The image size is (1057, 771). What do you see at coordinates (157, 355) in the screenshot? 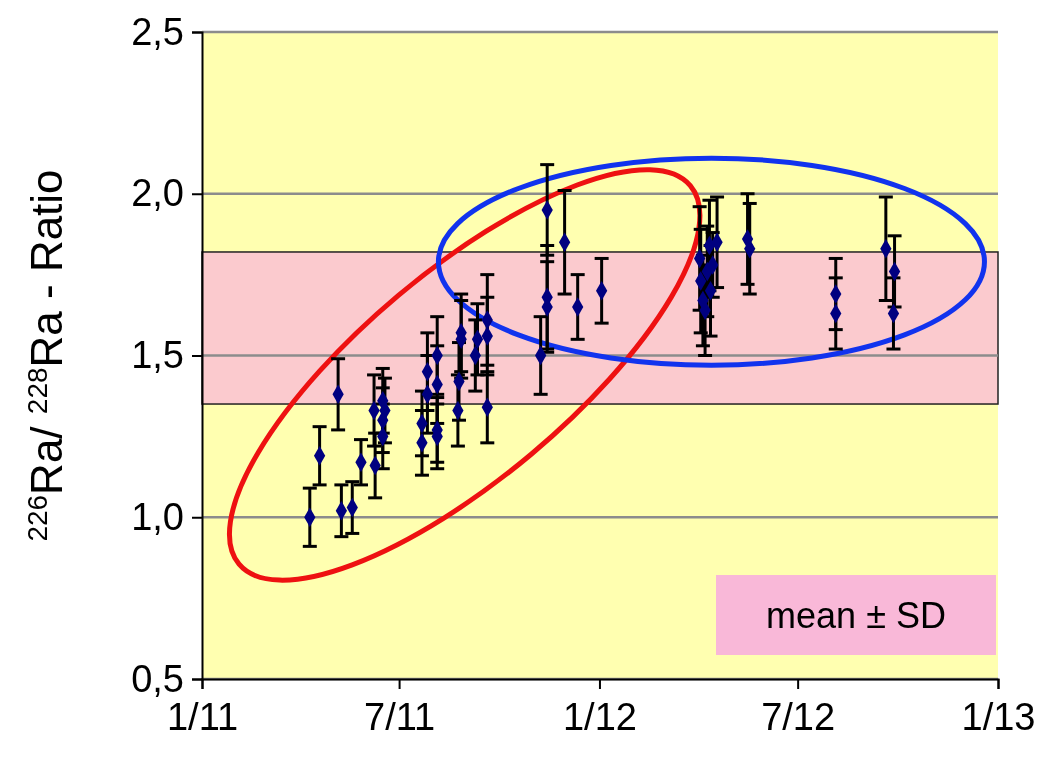
I see `y-tick-label: 1,5` at bounding box center [157, 355].